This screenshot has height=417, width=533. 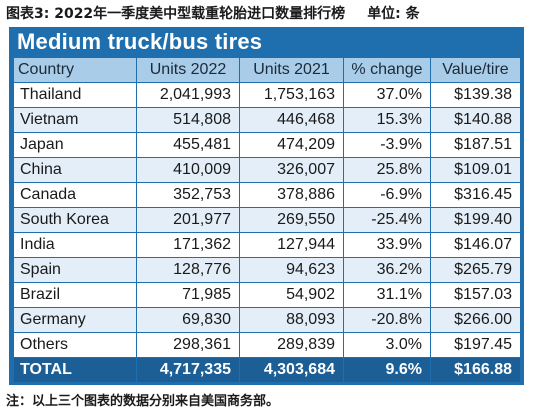 What do you see at coordinates (143, 401) in the screenshot?
I see `source-note: 注：以上三个图表的数据分别来自美国商务部。` at bounding box center [143, 401].